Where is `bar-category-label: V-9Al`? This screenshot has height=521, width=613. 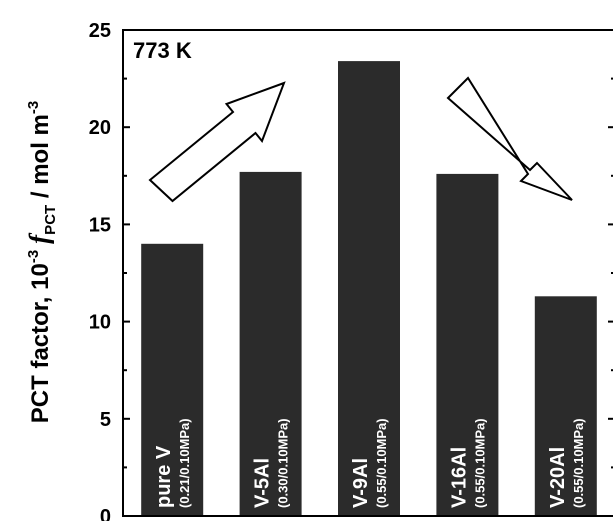 bar-category-label: V-9Al is located at coordinates (361, 483).